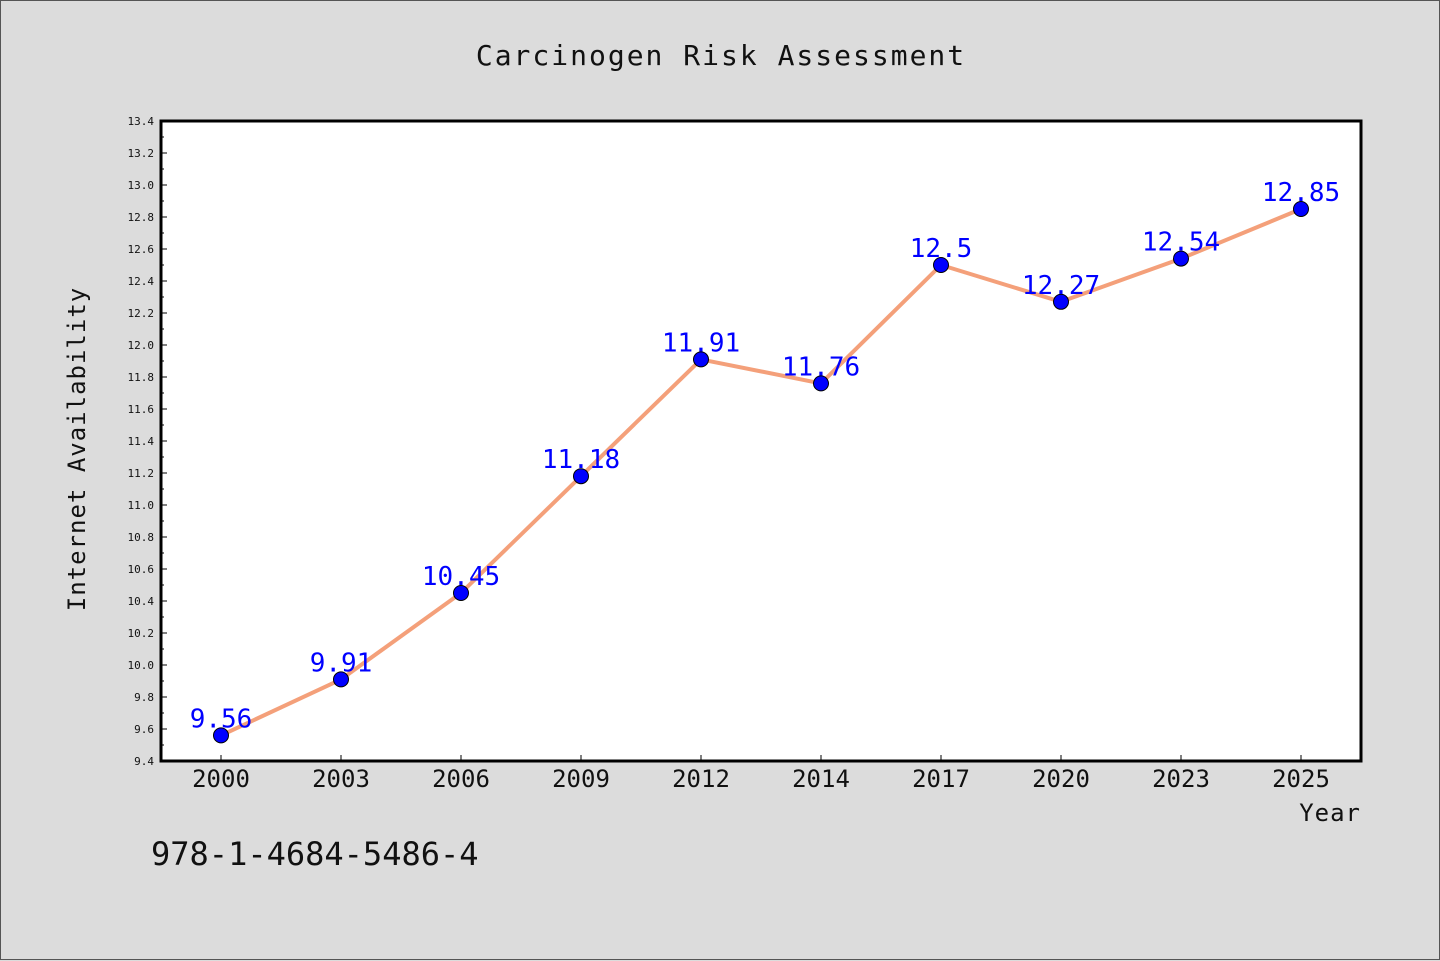 This screenshot has width=1440, height=961. I want to click on y-axis-label: Internet Availability, so click(77, 449).